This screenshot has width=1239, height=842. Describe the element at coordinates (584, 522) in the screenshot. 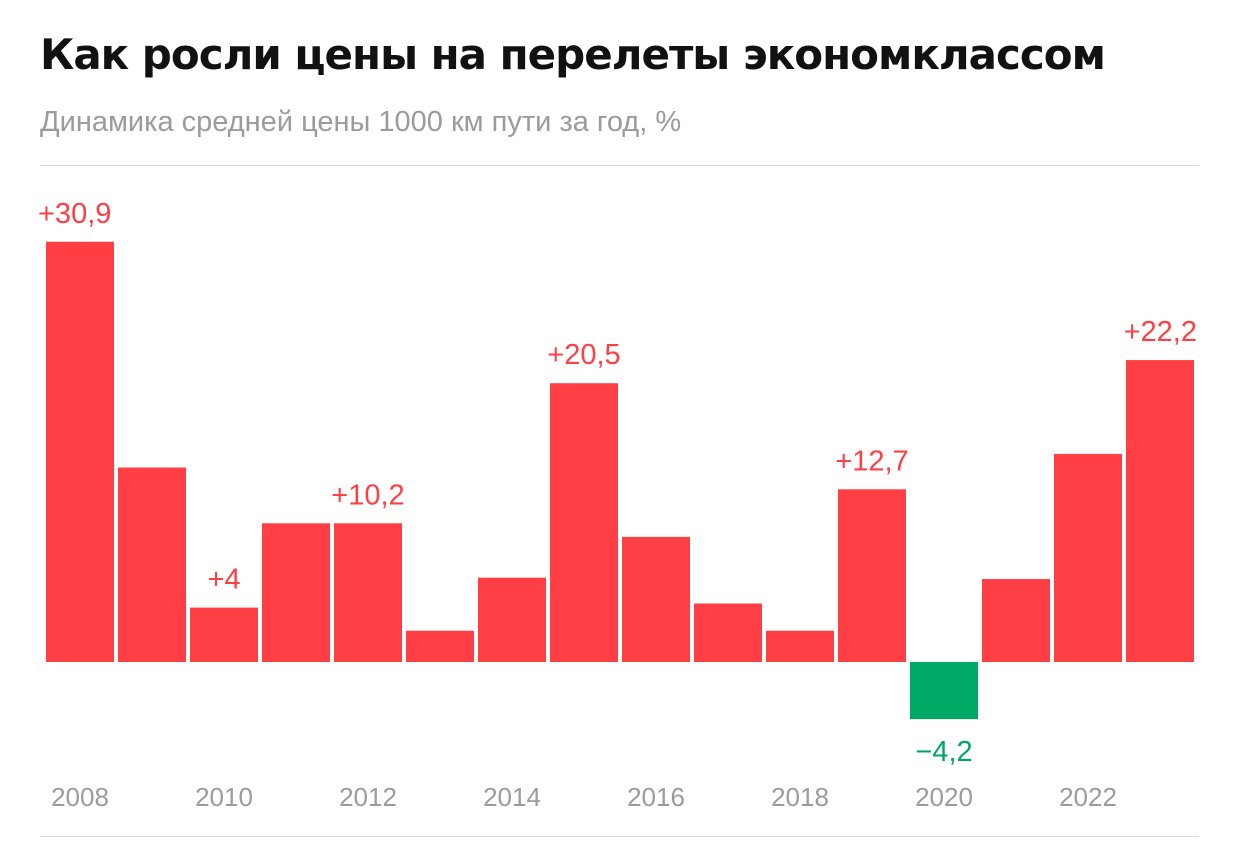

I see `bar-2015` at that location.